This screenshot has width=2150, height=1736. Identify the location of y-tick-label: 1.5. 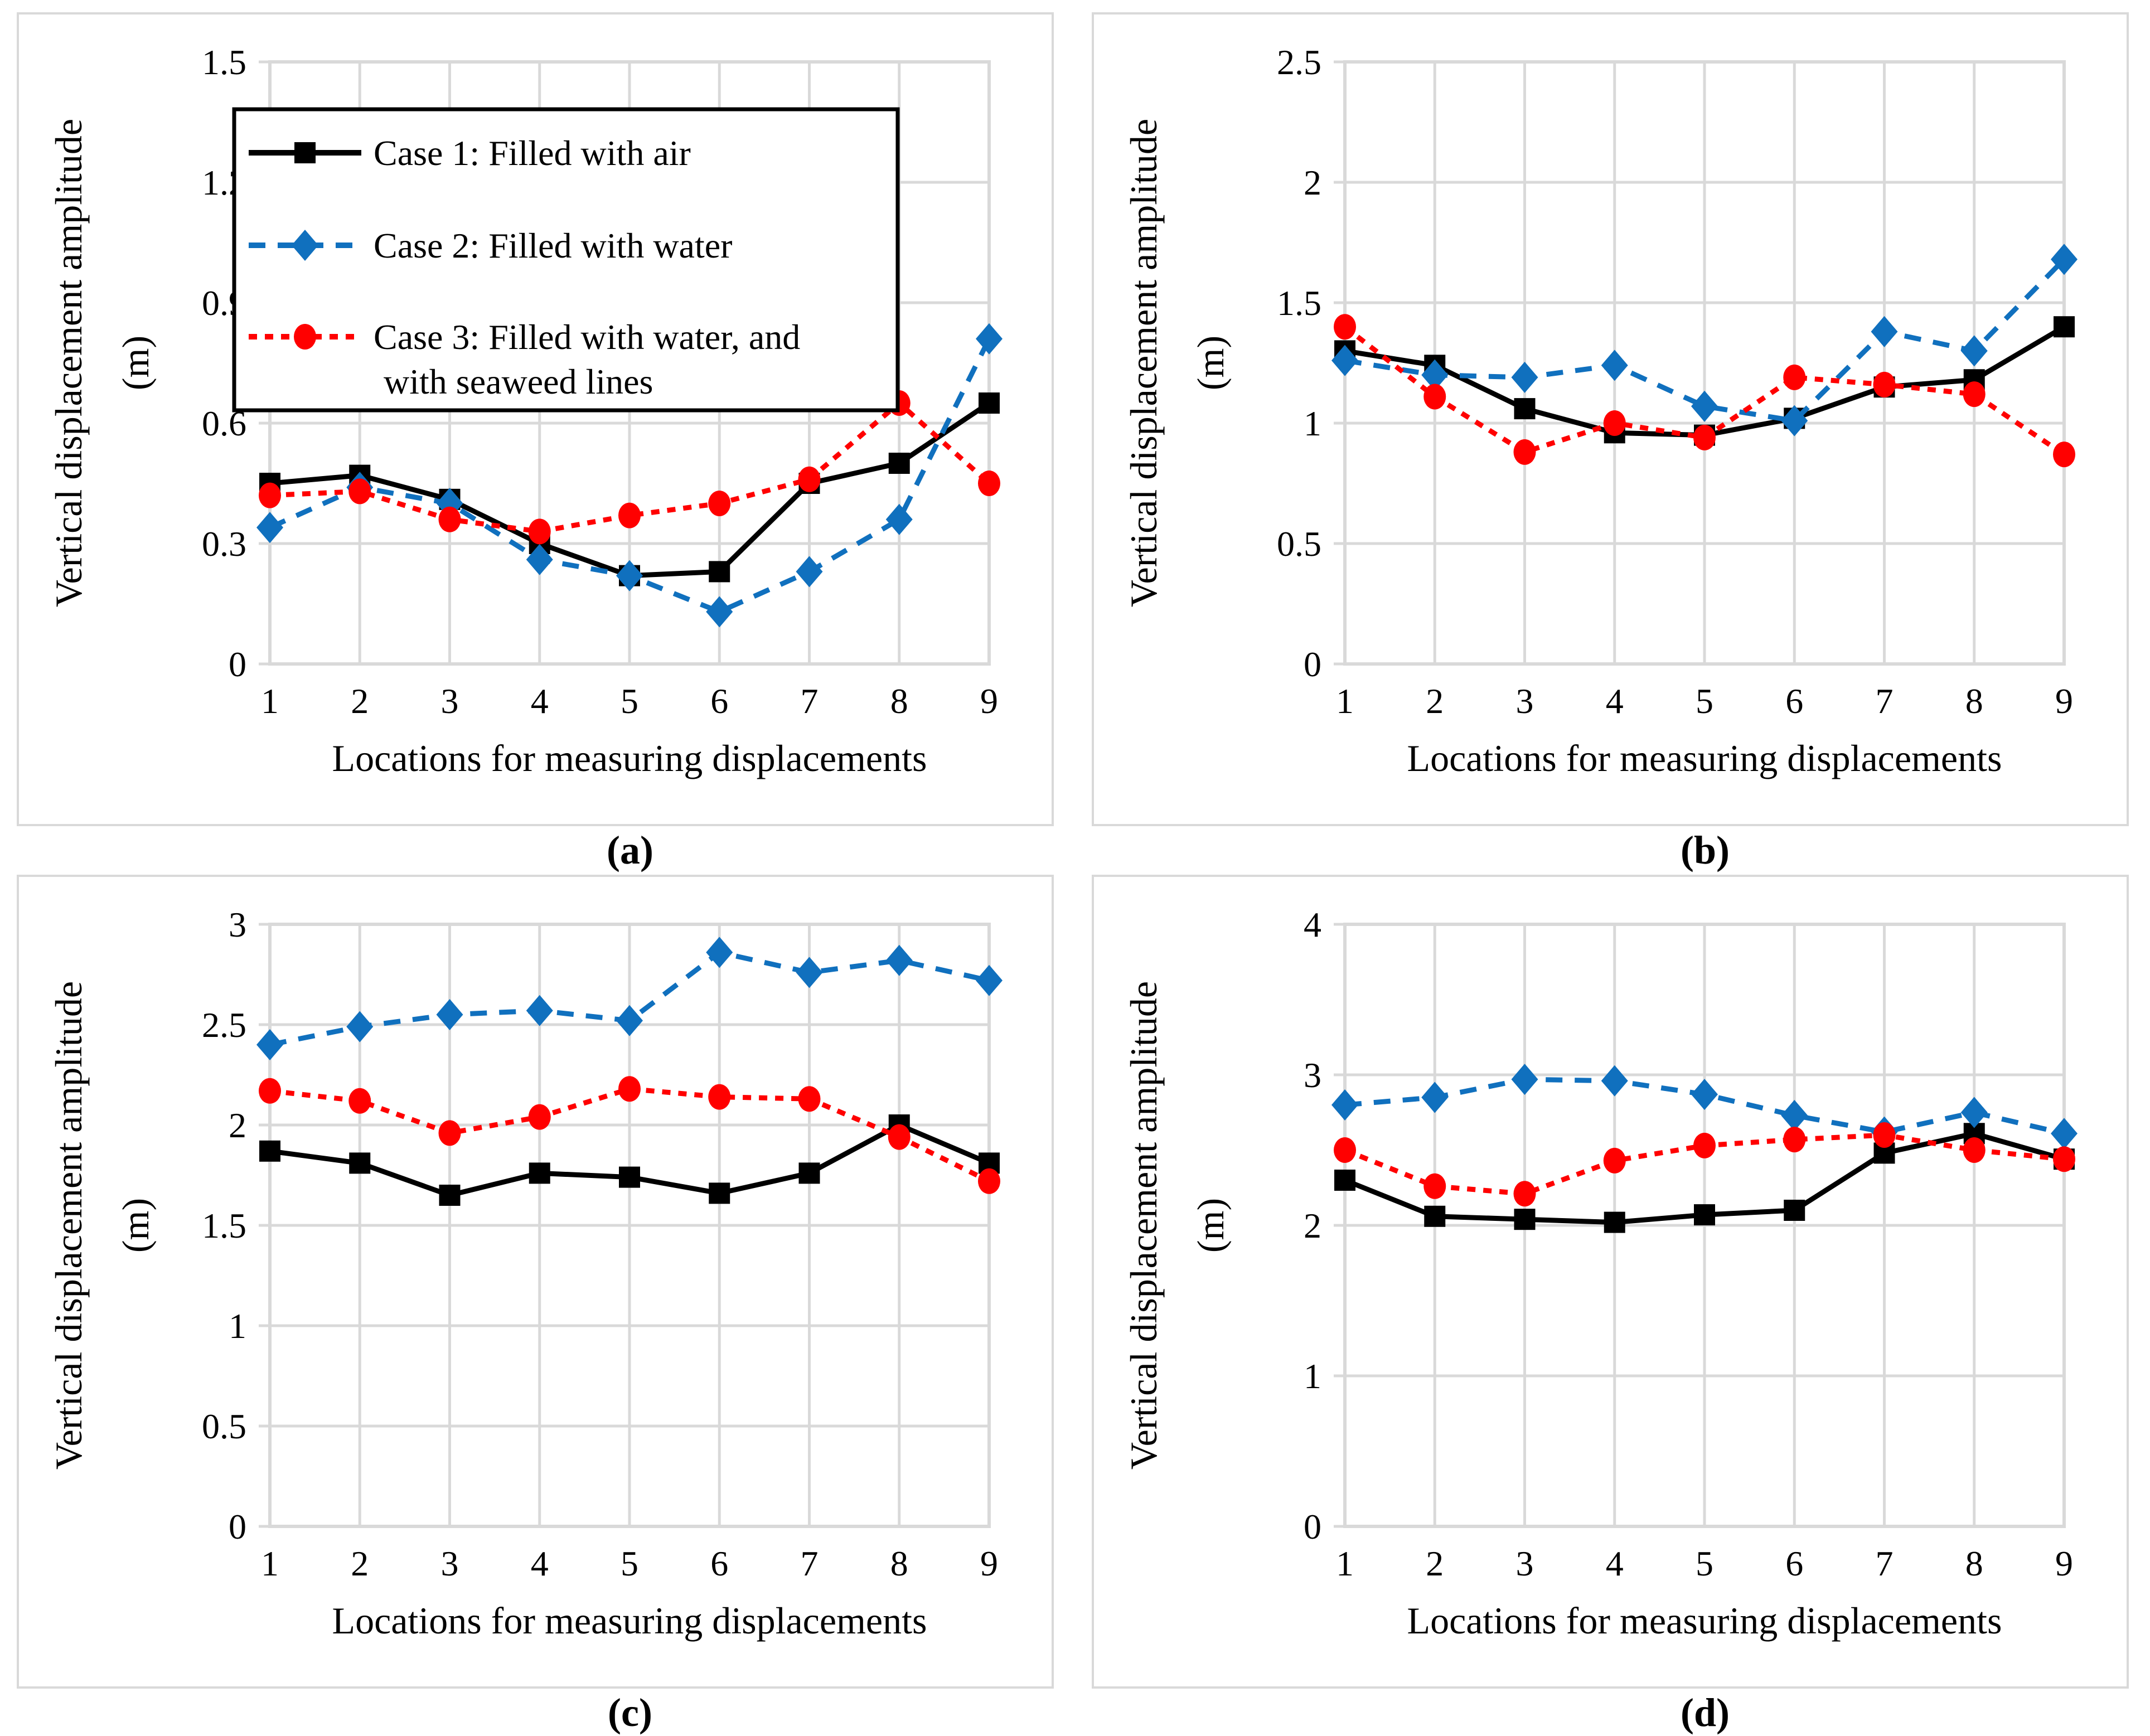
(224, 62).